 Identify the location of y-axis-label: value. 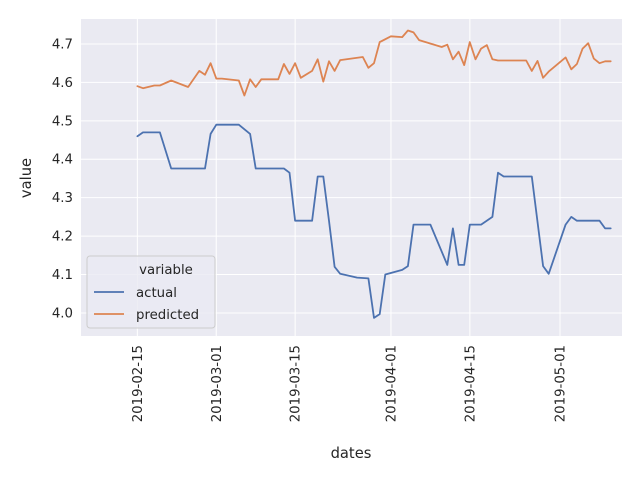
(26, 178).